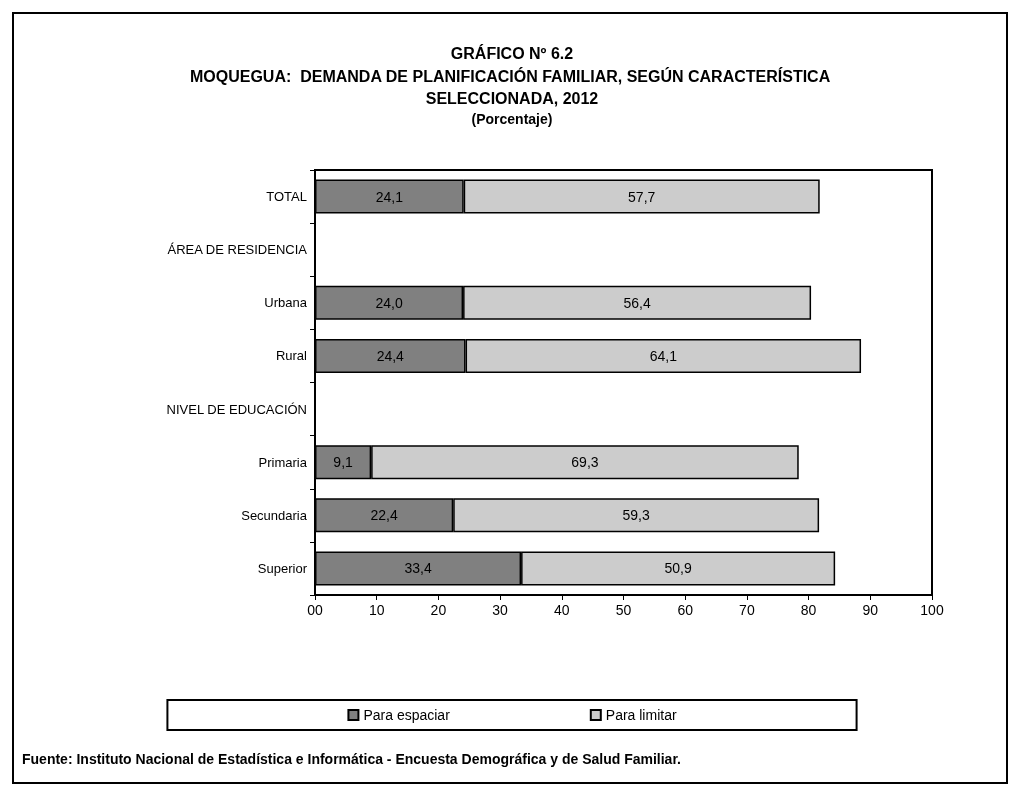 This screenshot has width=1024, height=800. What do you see at coordinates (237, 250) in the screenshot?
I see `y-tick-label: ÁREA DE RESIDENCIA` at bounding box center [237, 250].